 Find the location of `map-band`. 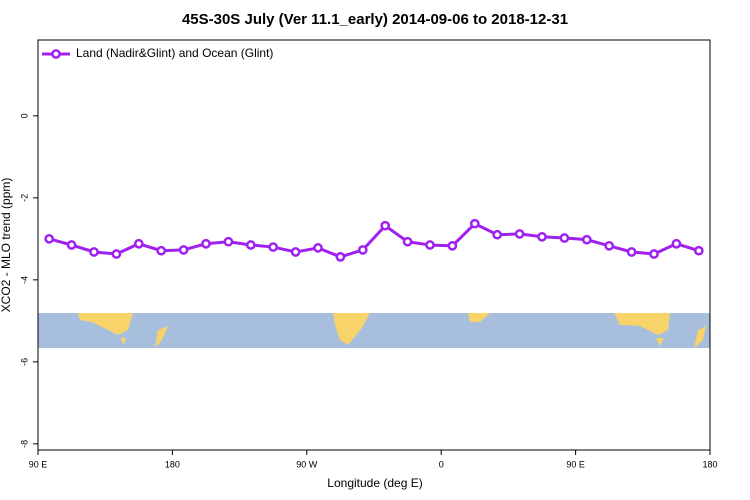

map-band is located at coordinates (374, 330).